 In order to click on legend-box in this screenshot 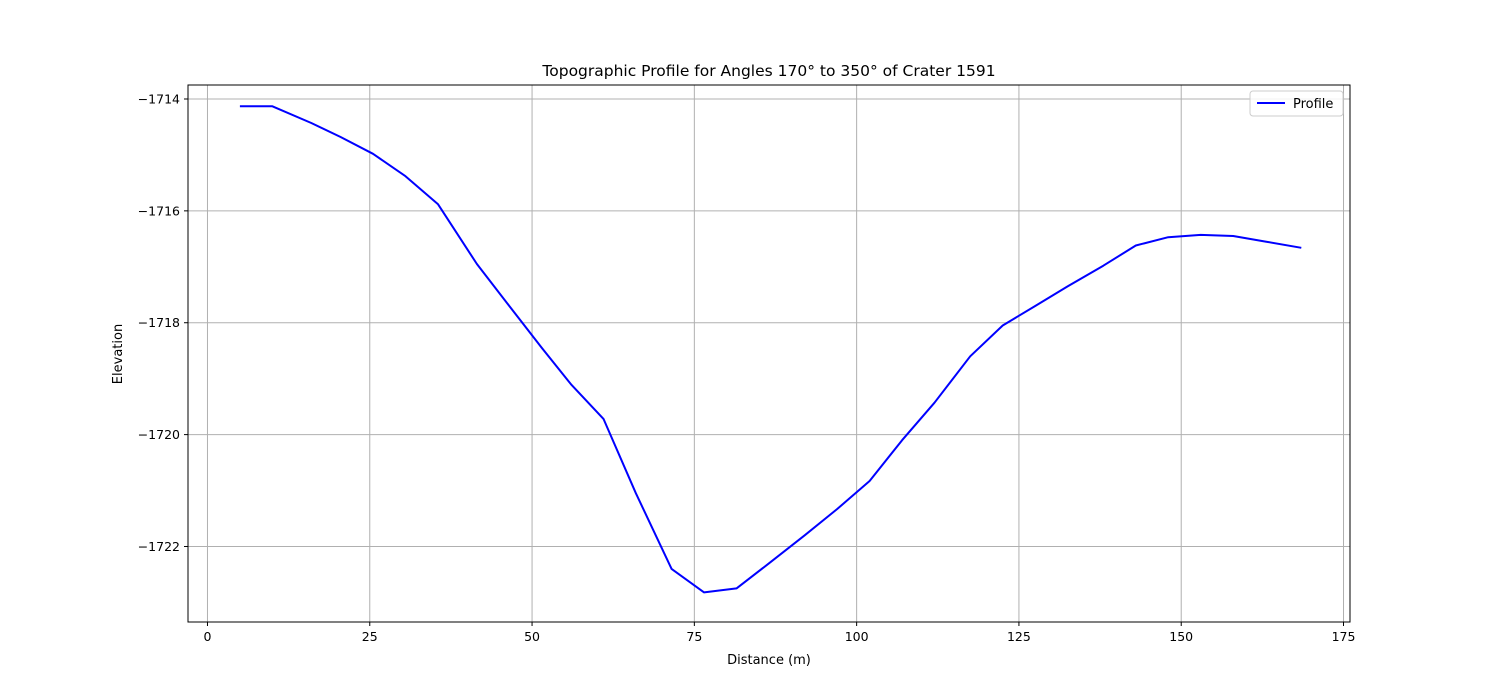, I will do `click(1296, 103)`.